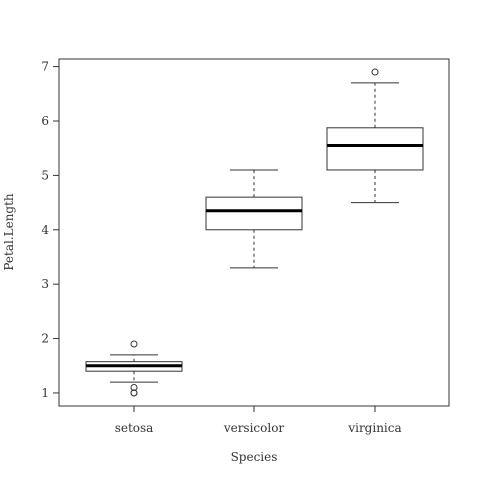 The width and height of the screenshot is (480, 480). Describe the element at coordinates (45, 393) in the screenshot. I see `y-tick-label: 1` at that location.